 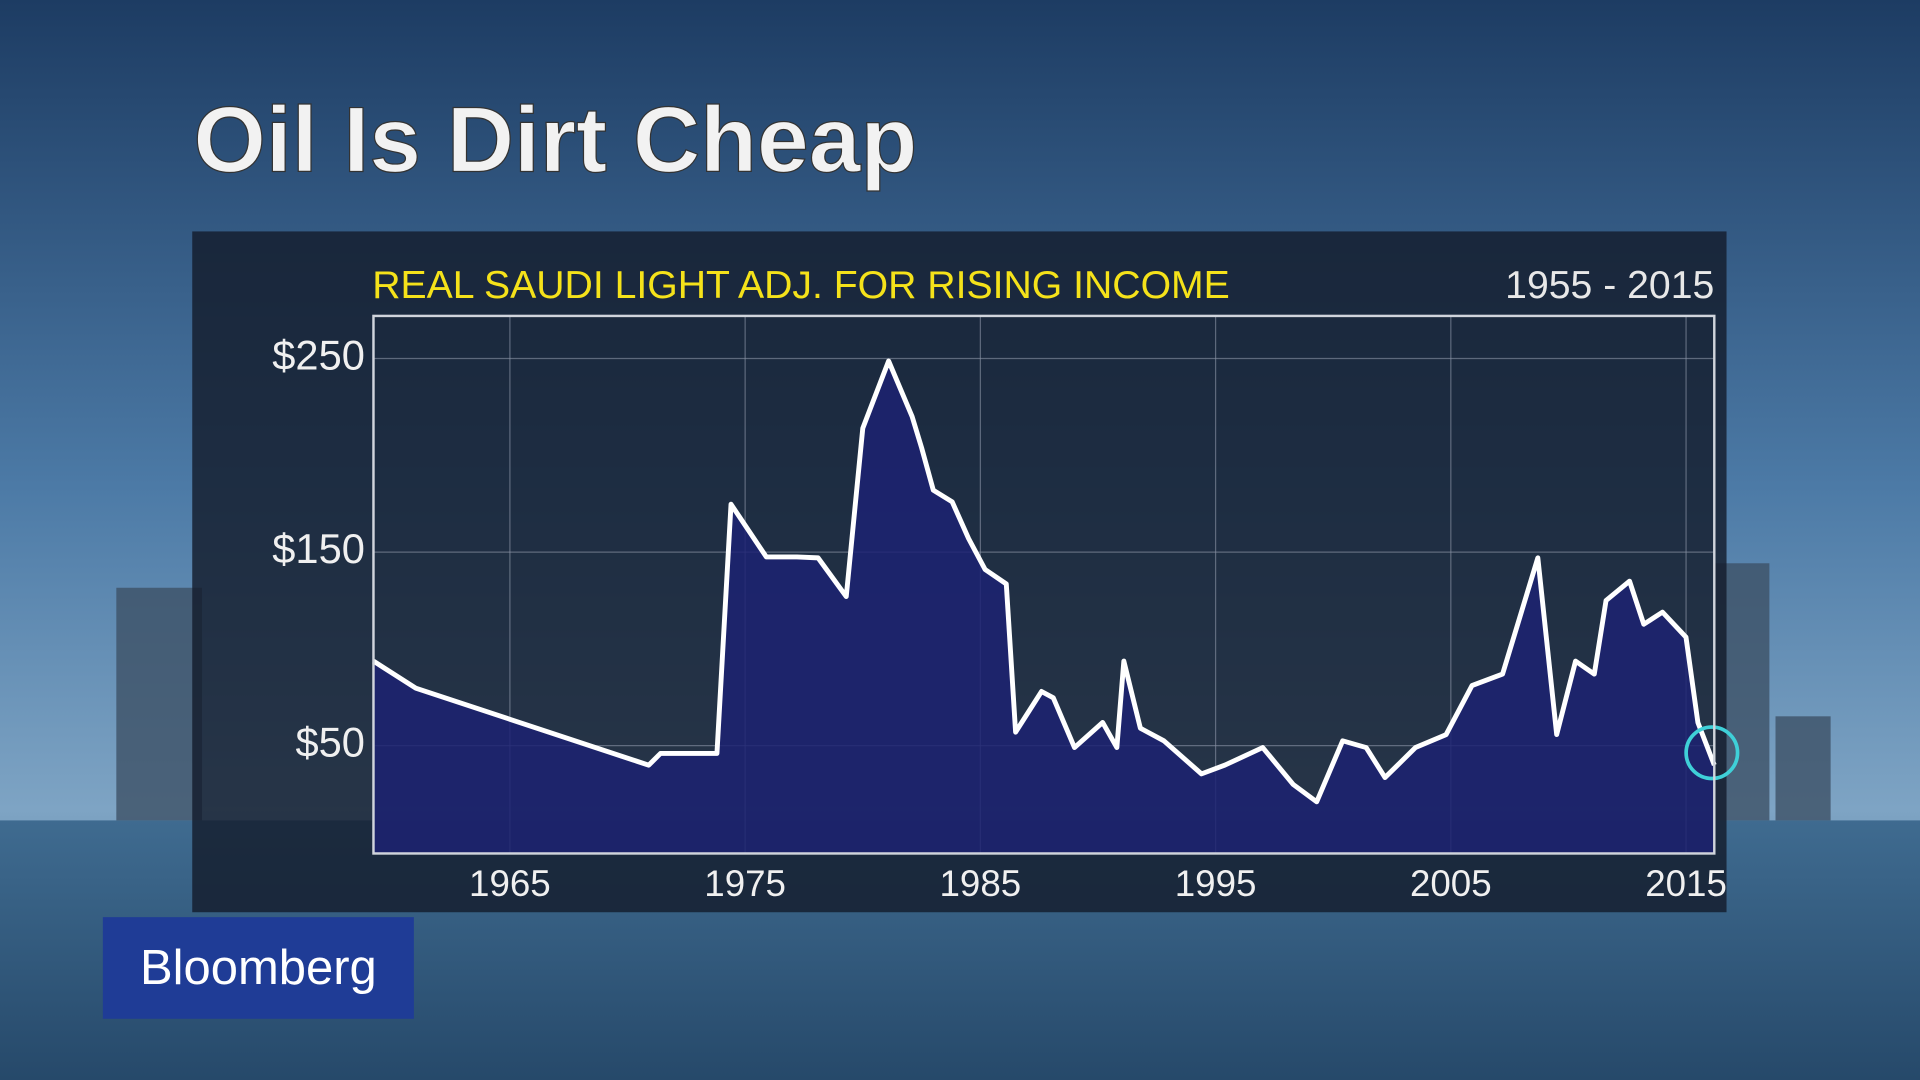 What do you see at coordinates (1712, 753) in the screenshot?
I see `highlight-ring` at bounding box center [1712, 753].